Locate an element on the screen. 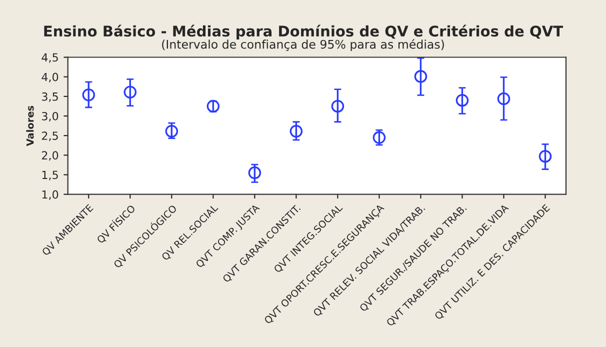 The image size is (606, 347). y-tick-label: 3,5 is located at coordinates (50, 97).